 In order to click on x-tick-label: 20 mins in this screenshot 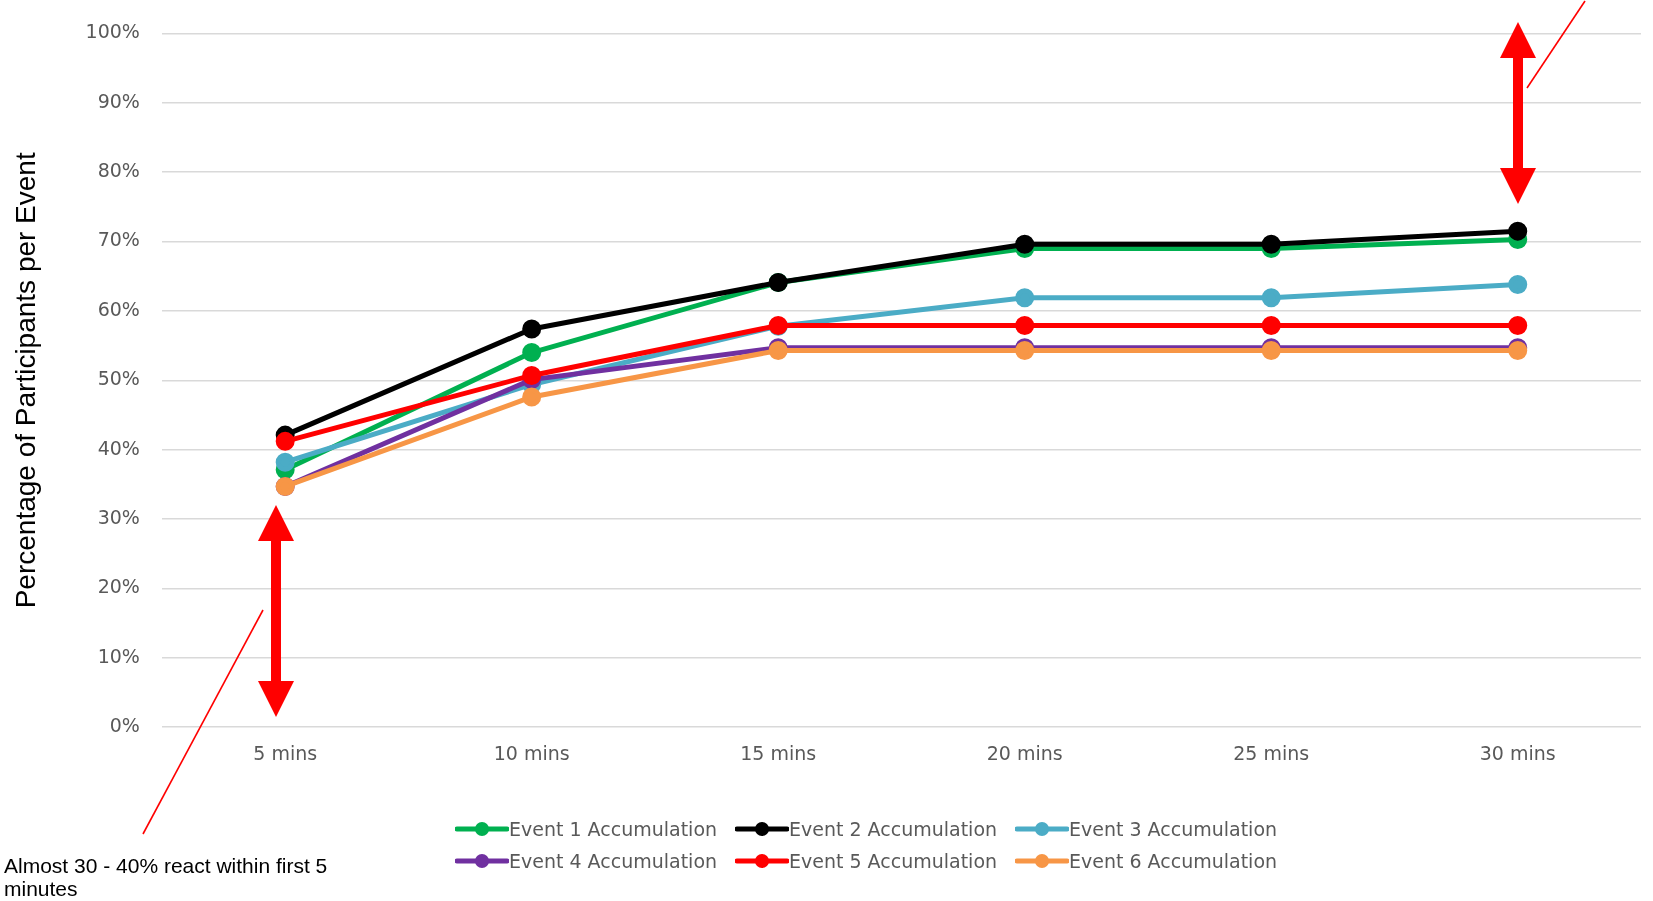, I will do `click(1024, 752)`.